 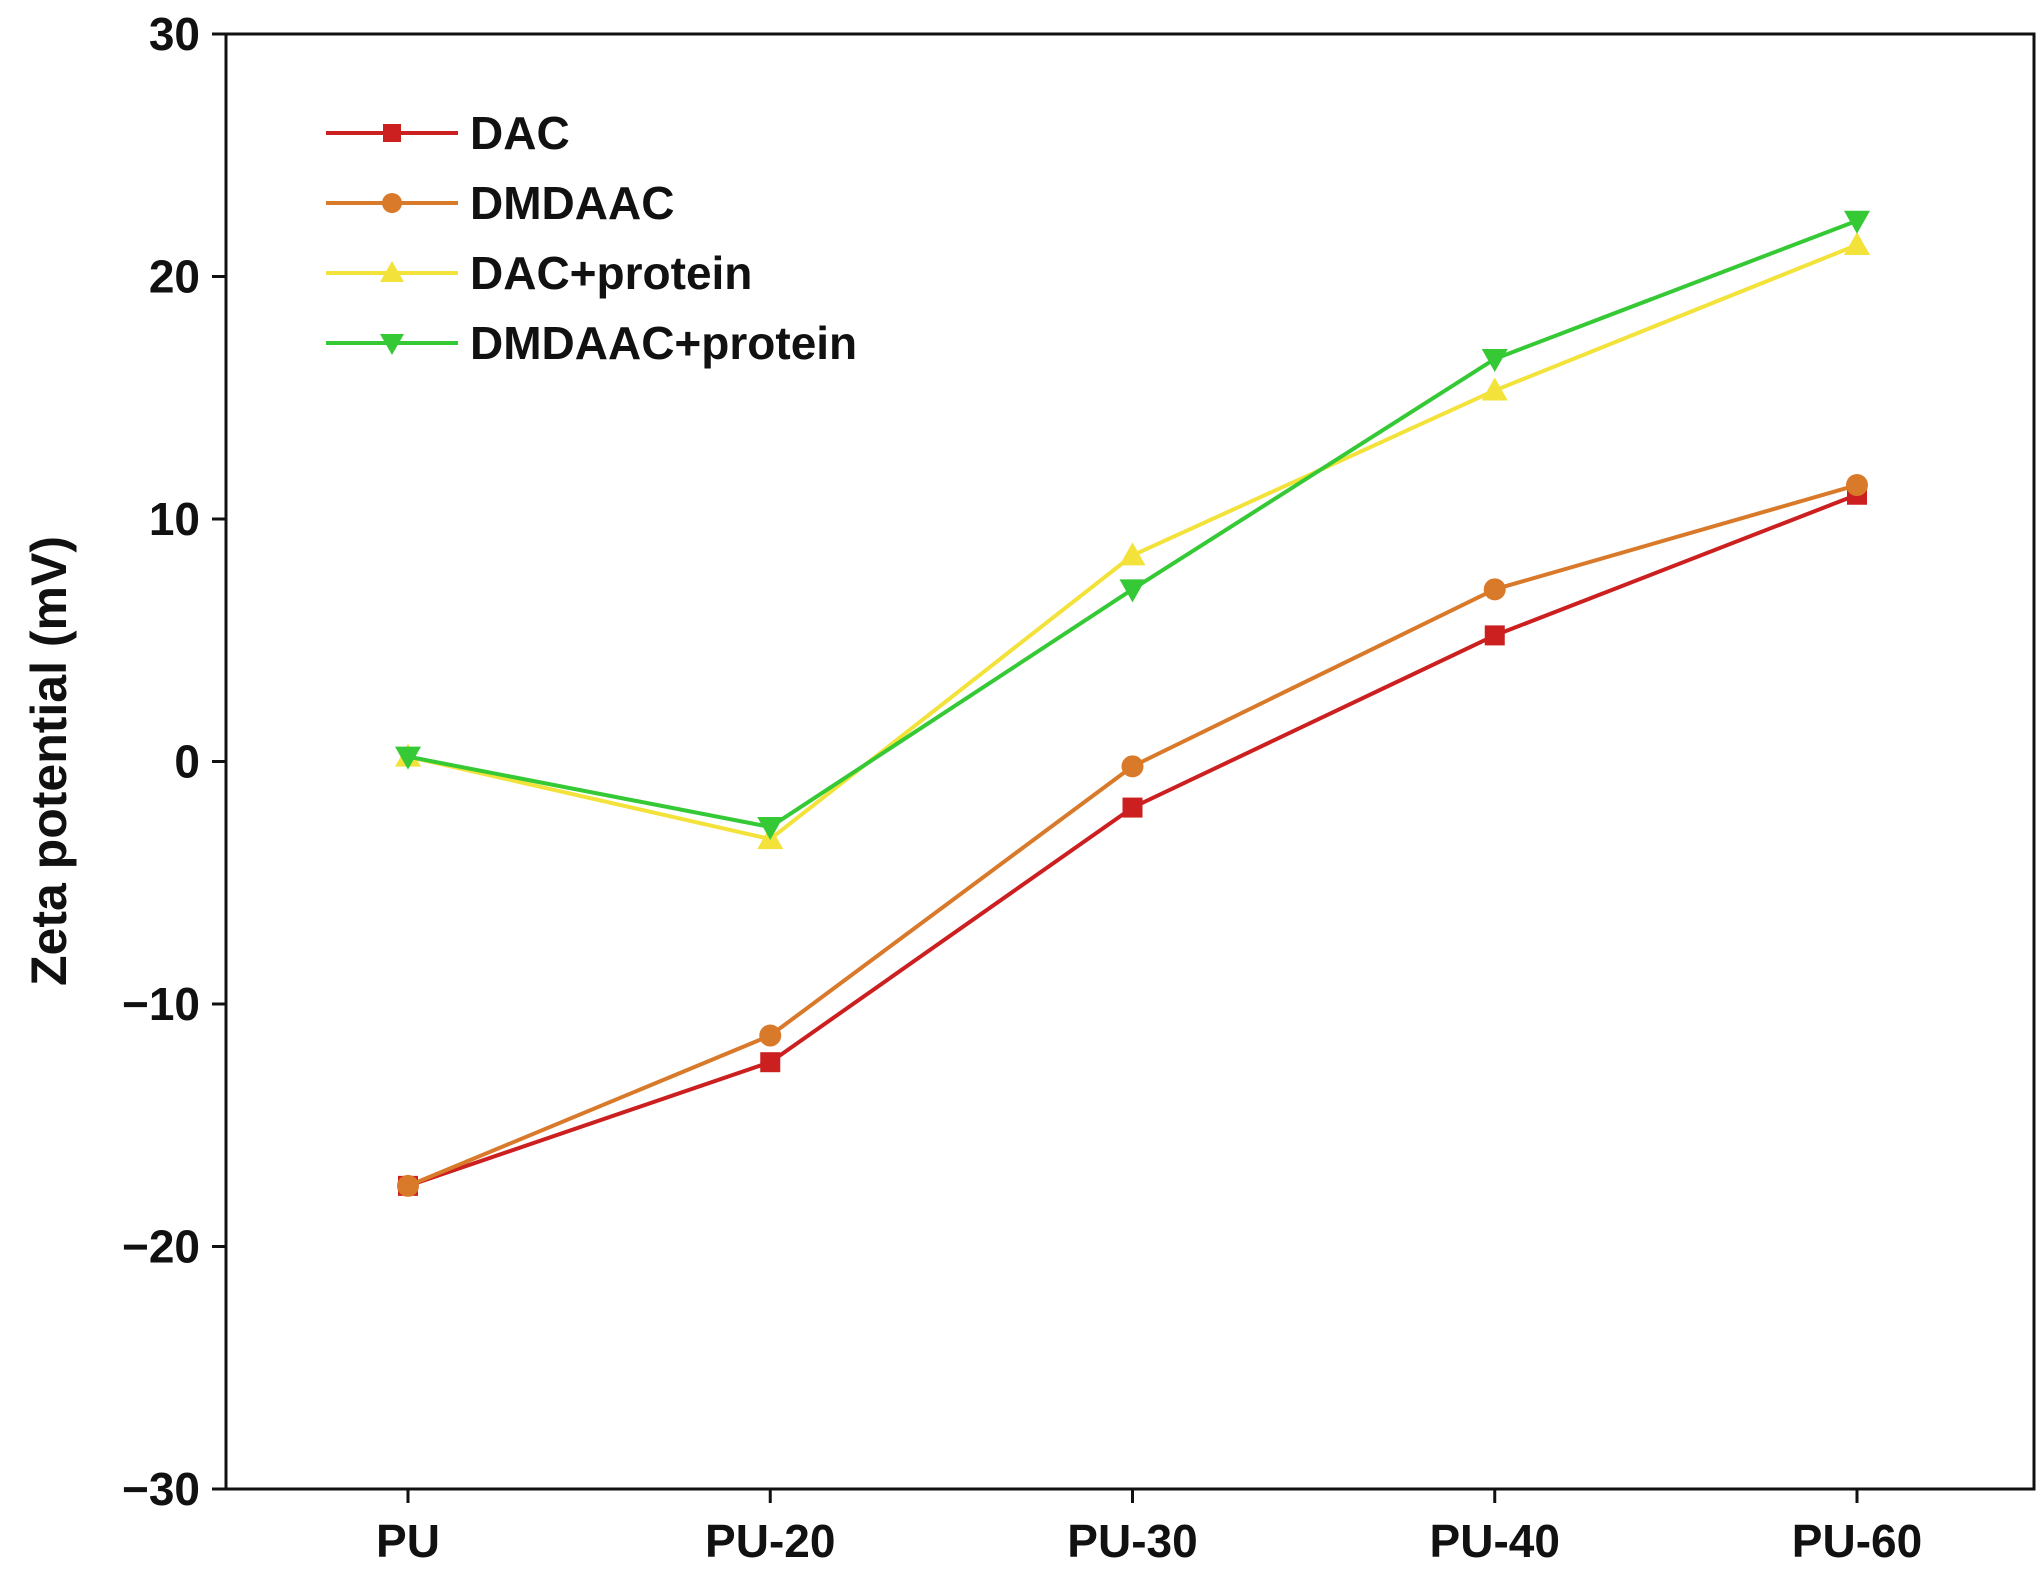 I want to click on x-tick-label: PU-40, so click(x=1495, y=1541).